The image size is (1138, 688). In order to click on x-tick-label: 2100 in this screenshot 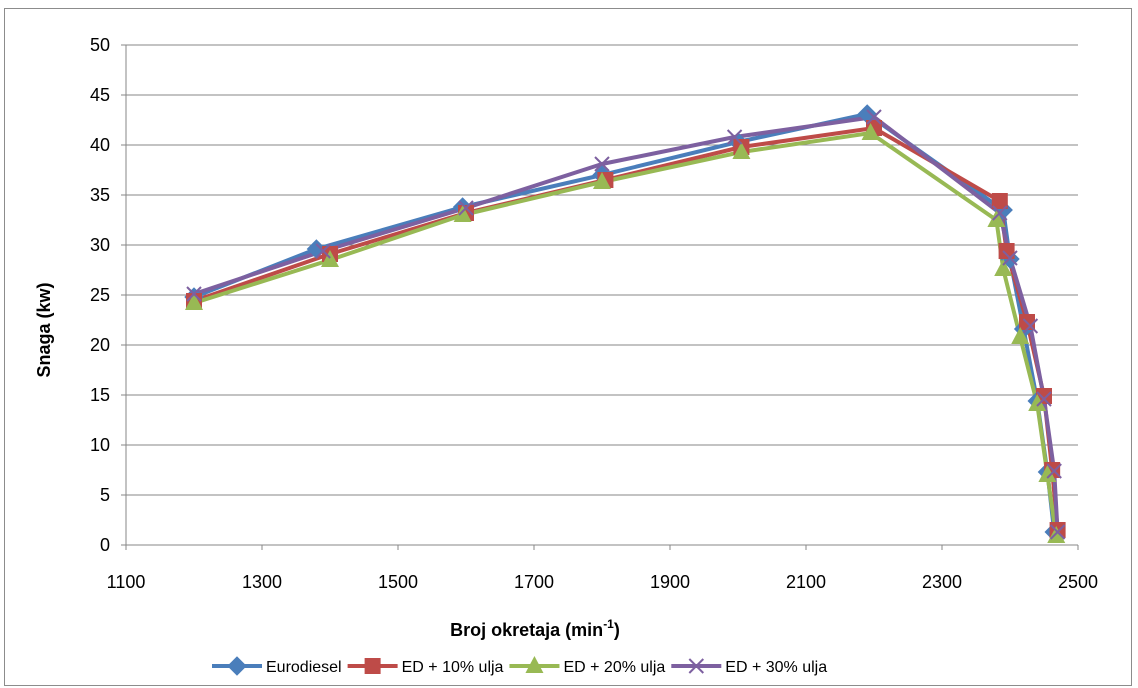, I will do `click(806, 582)`.